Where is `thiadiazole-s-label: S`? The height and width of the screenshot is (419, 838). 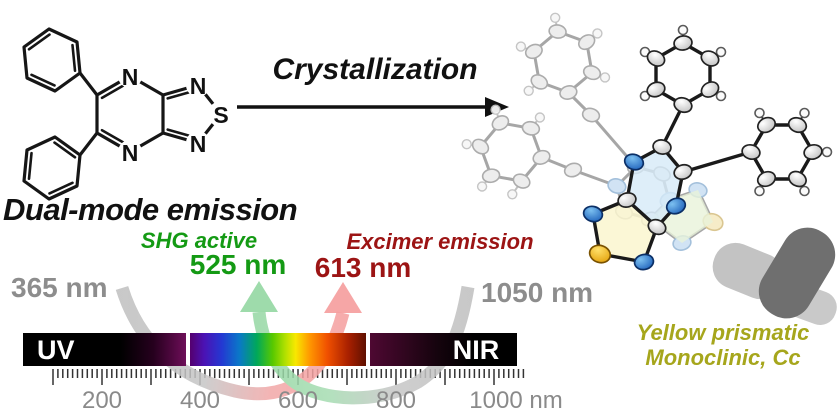 thiadiazole-s-label: S is located at coordinates (220, 115).